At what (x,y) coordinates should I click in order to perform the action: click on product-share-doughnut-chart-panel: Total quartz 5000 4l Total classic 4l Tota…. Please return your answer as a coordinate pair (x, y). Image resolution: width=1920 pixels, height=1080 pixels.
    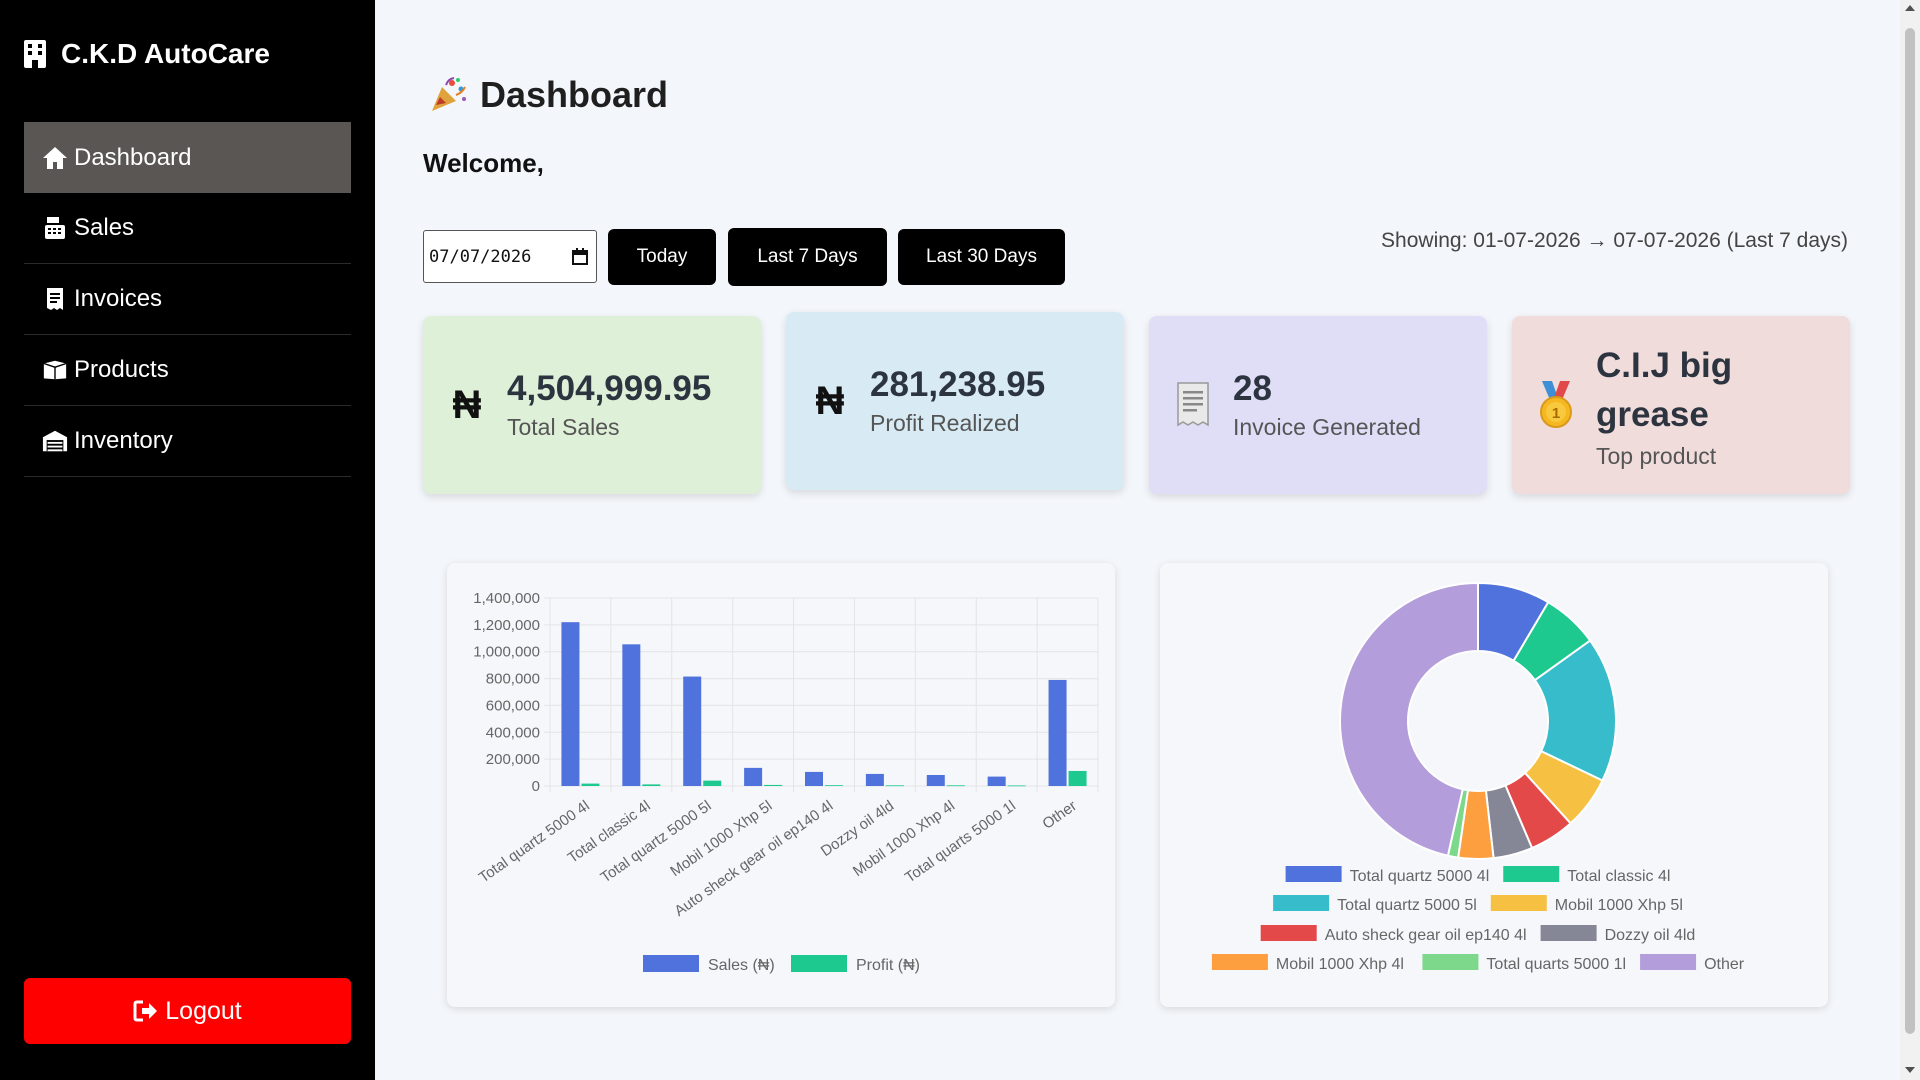
    Looking at the image, I should click on (1494, 785).